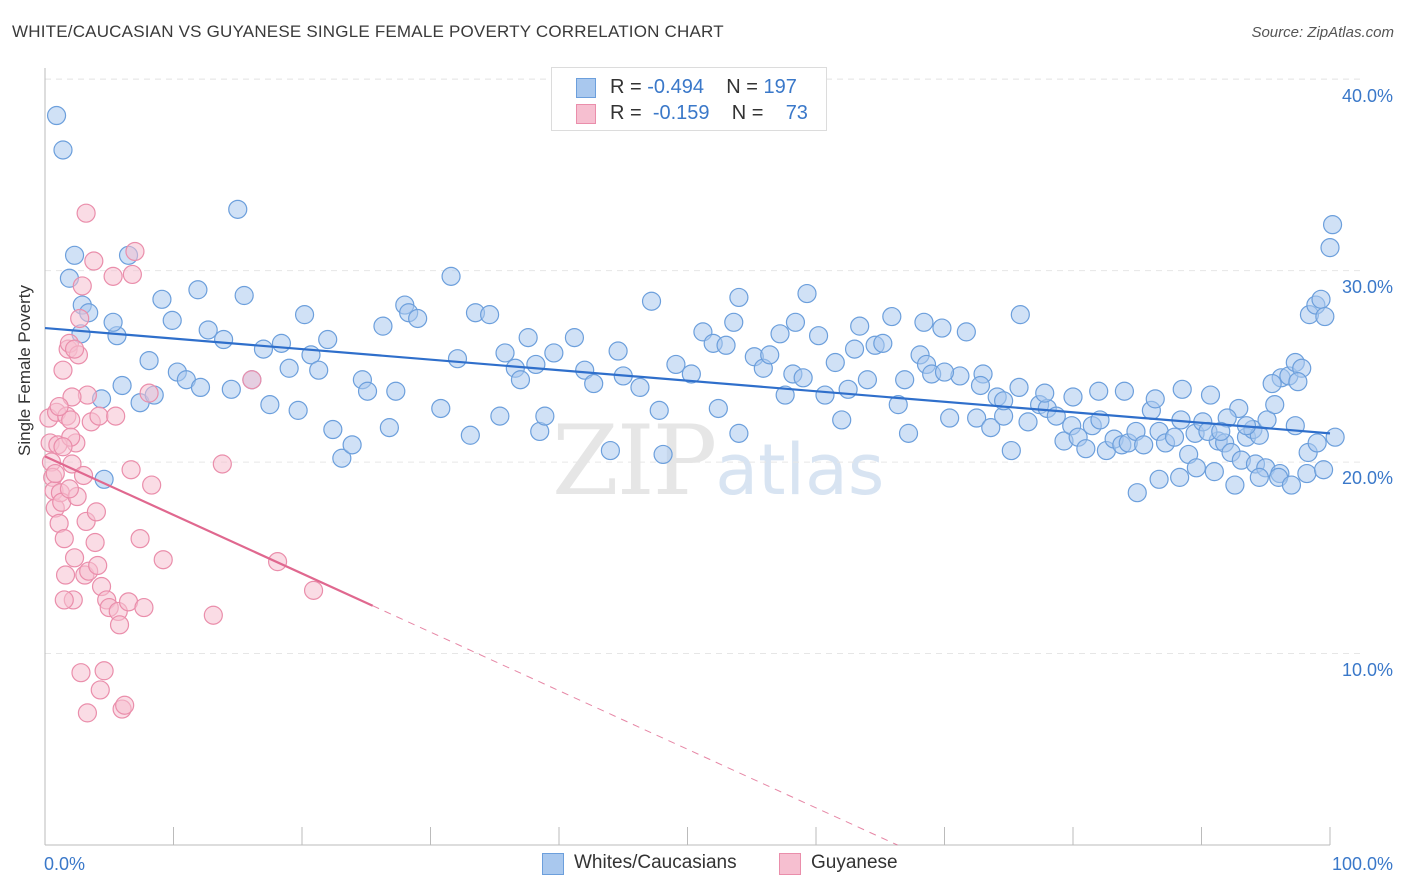 Image resolution: width=1406 pixels, height=892 pixels. I want to click on y-tick-label-30: 30.0%, so click(1367, 287).